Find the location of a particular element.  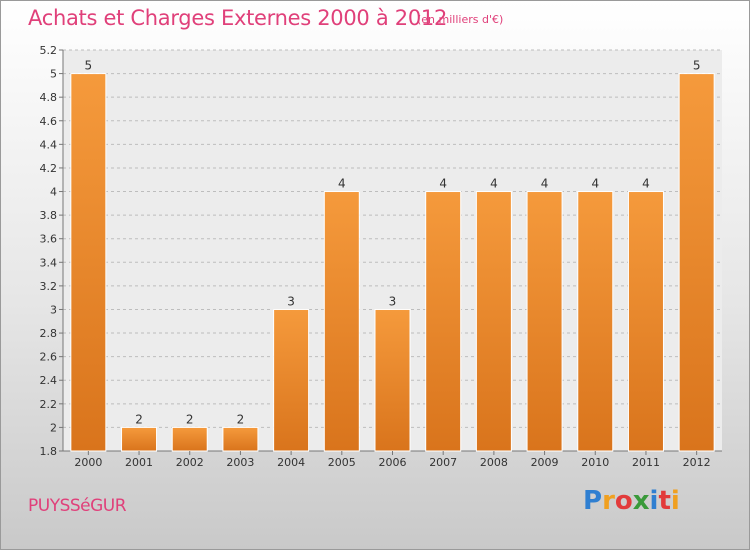

x-tick-label: 2008 is located at coordinates (494, 462).